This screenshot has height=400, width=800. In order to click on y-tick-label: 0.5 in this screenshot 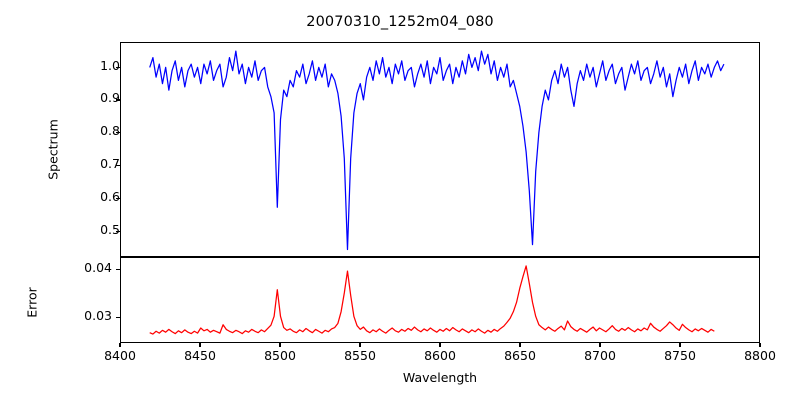, I will do `click(110, 229)`.